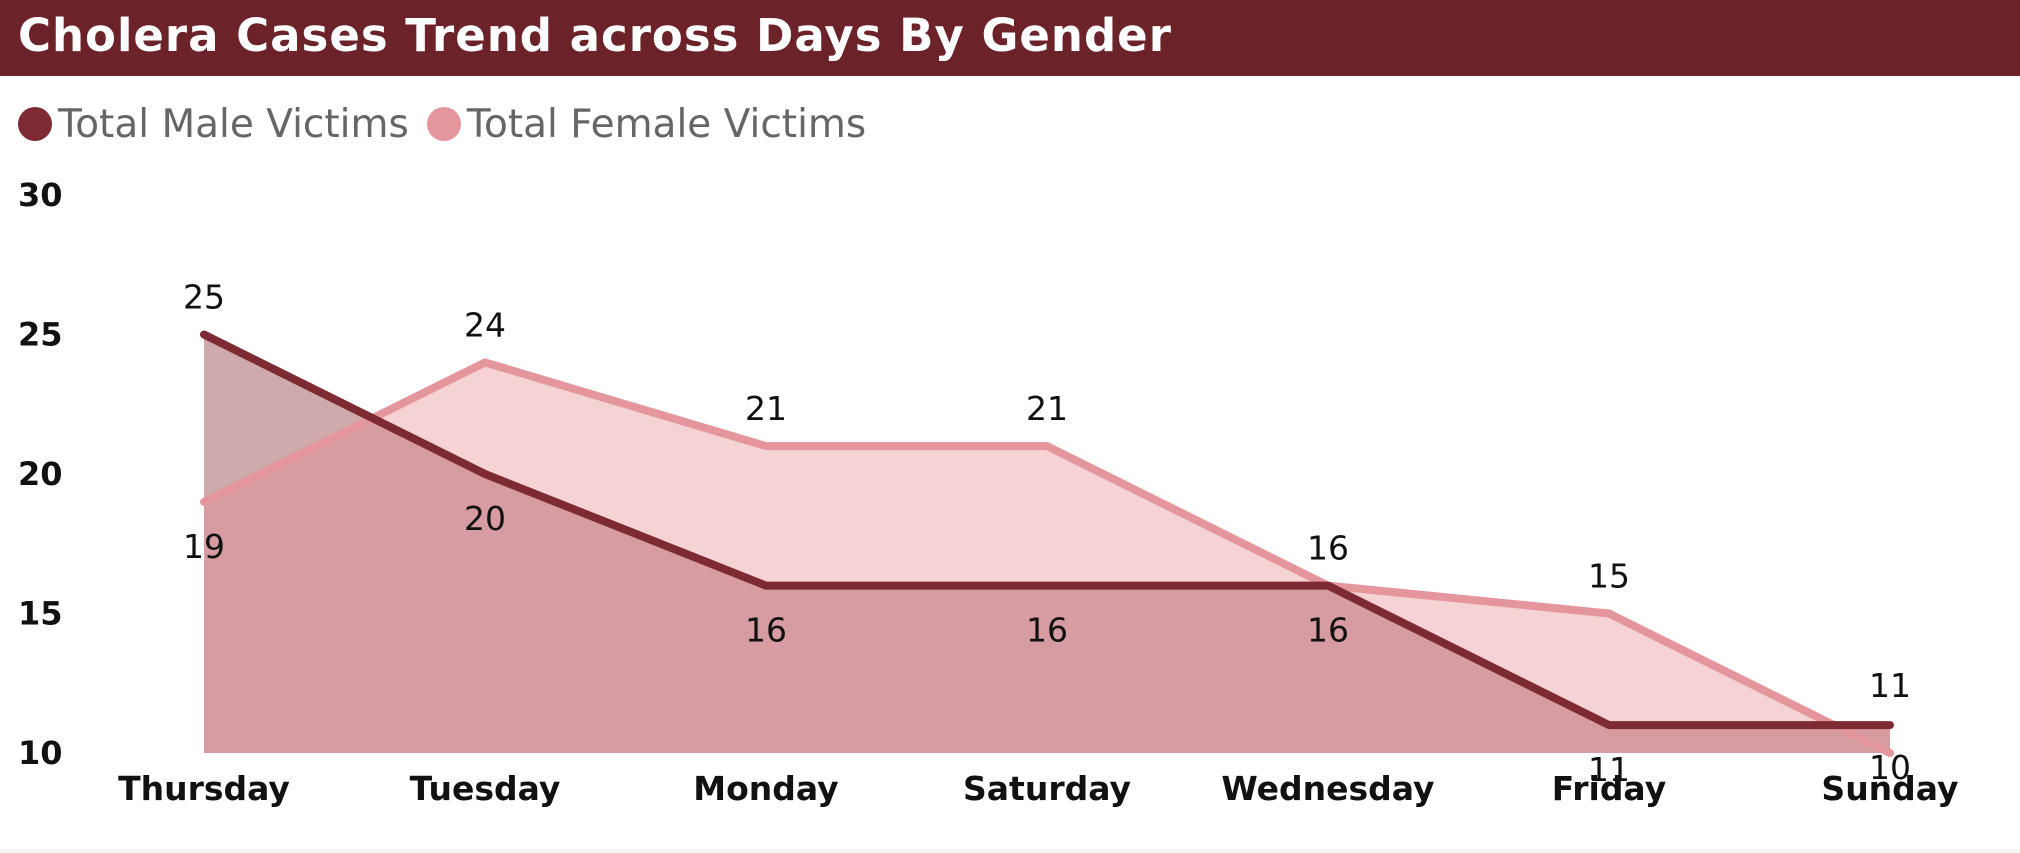 This screenshot has height=853, width=2020. Describe the element at coordinates (765, 788) in the screenshot. I see `x-tick-label: Monday` at that location.